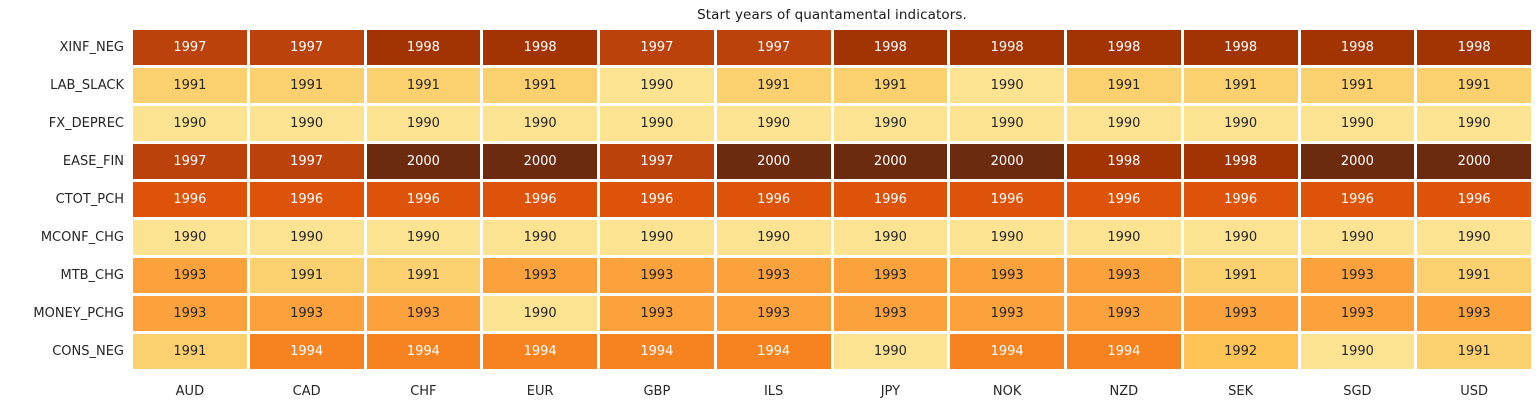 The height and width of the screenshot is (414, 1536). I want to click on y-tick-label: EASE_FIN, so click(93, 161).